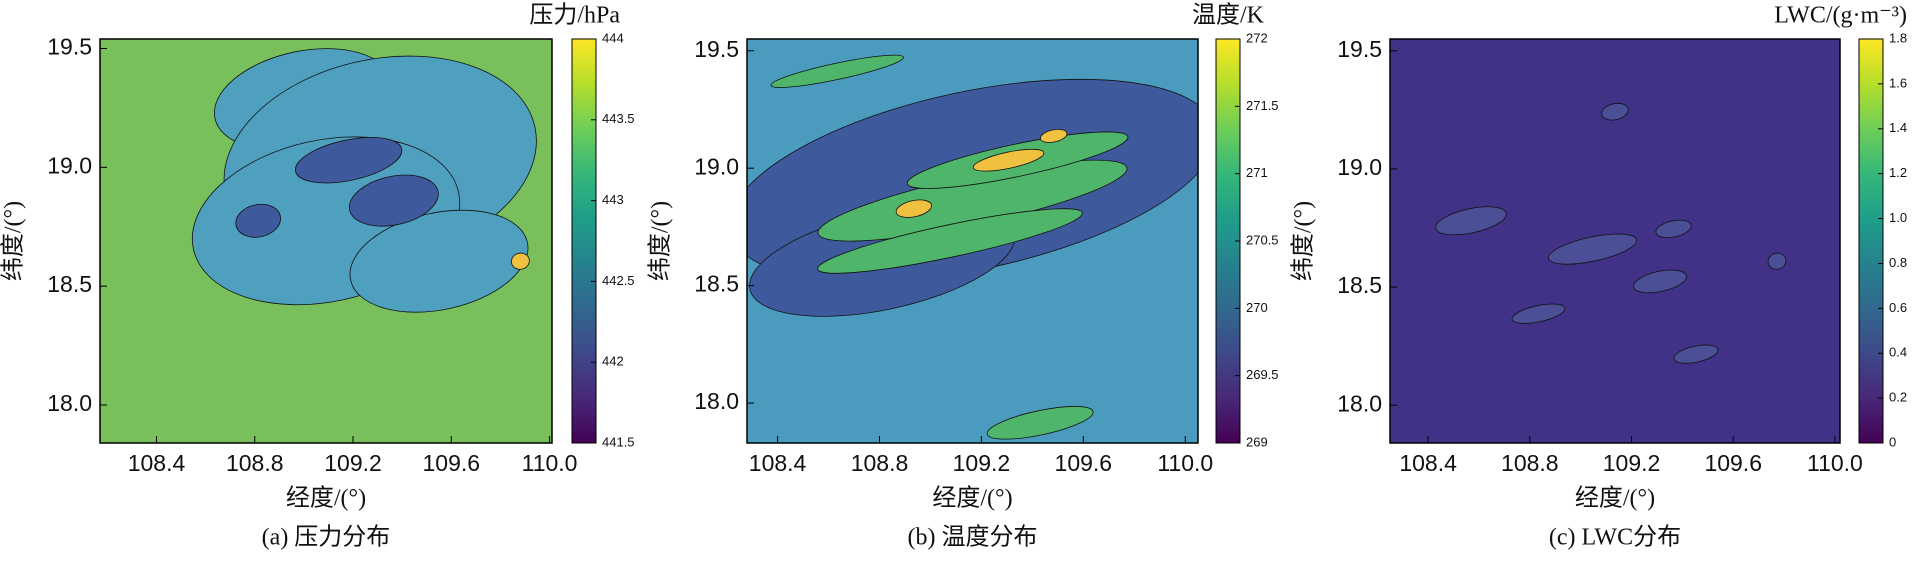 The image size is (1920, 569). I want to click on colorbar-tick-label: 271.5, so click(1262, 105).